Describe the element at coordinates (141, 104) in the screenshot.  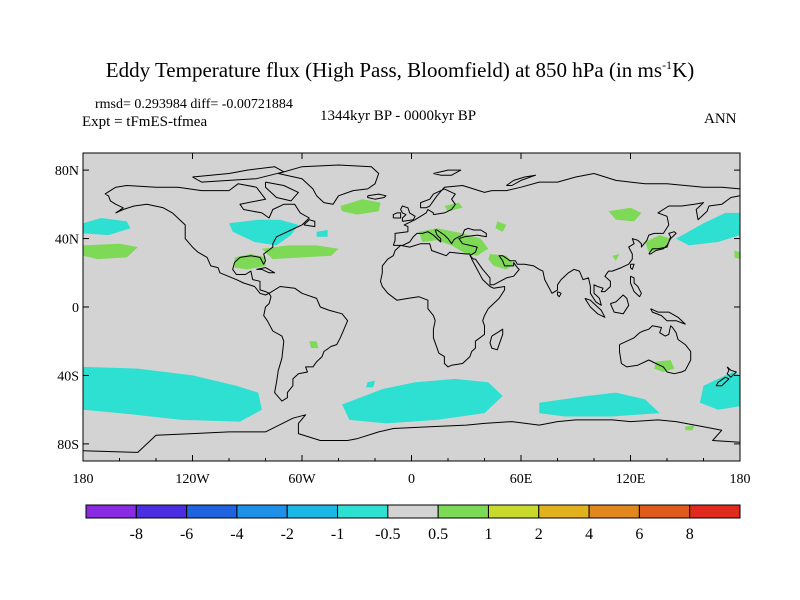
I see `rmsd-value: rmsd= 0.293984` at that location.